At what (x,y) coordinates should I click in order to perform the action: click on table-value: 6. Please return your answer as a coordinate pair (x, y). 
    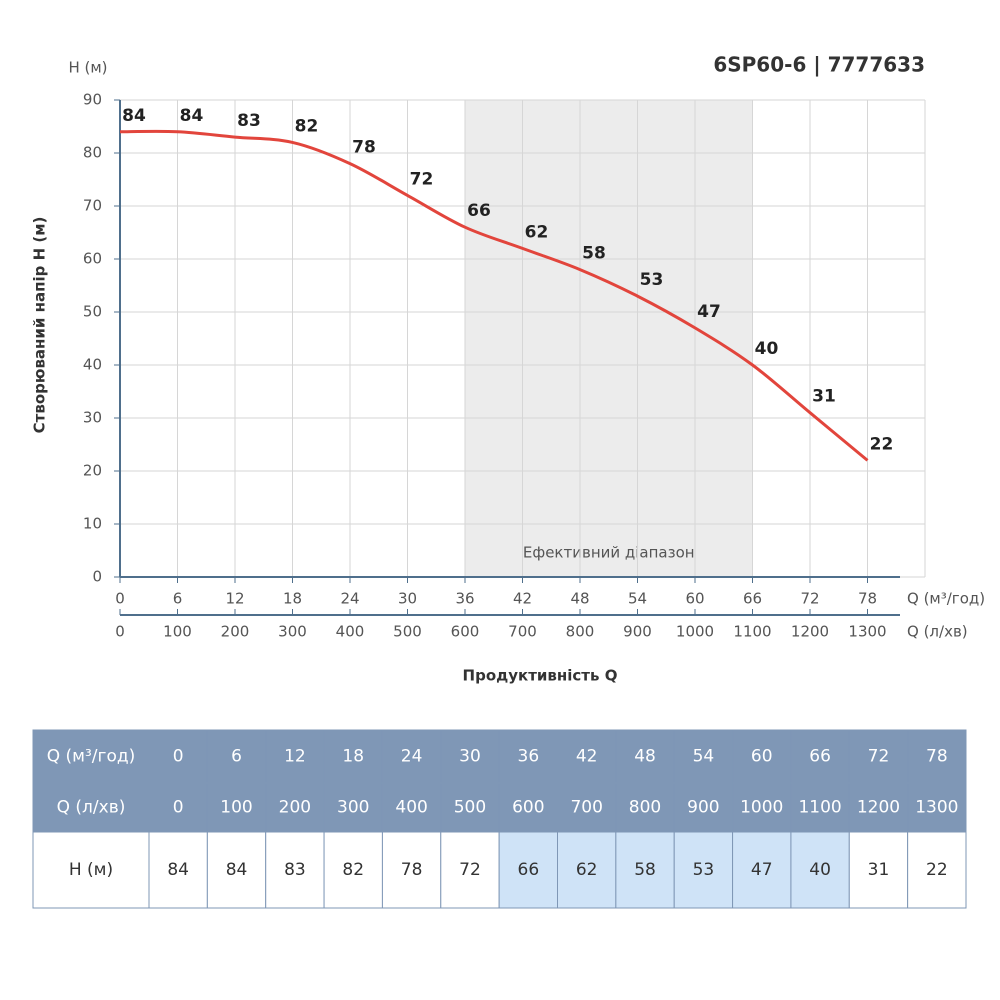
    Looking at the image, I should click on (236, 757).